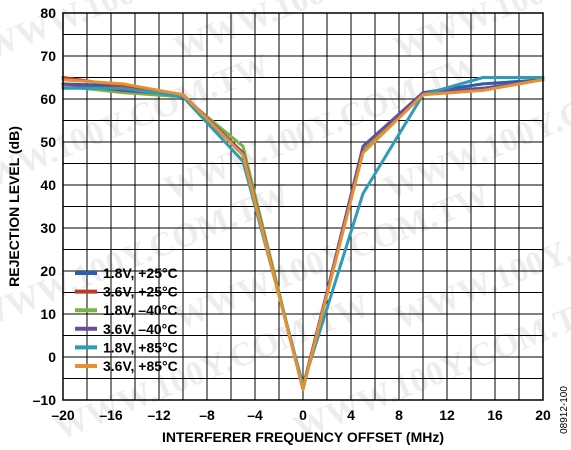  I want to click on x-tick-label: –4, so click(255, 415).